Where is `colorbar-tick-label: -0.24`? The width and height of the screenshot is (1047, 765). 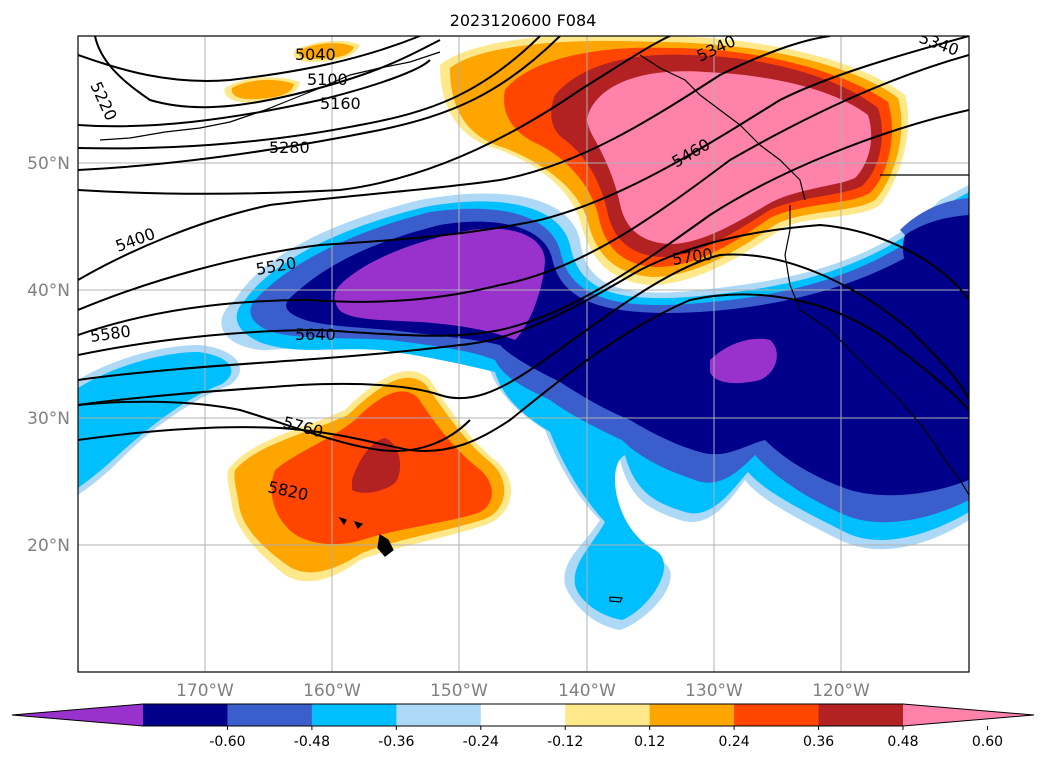 colorbar-tick-label: -0.24 is located at coordinates (481, 742).